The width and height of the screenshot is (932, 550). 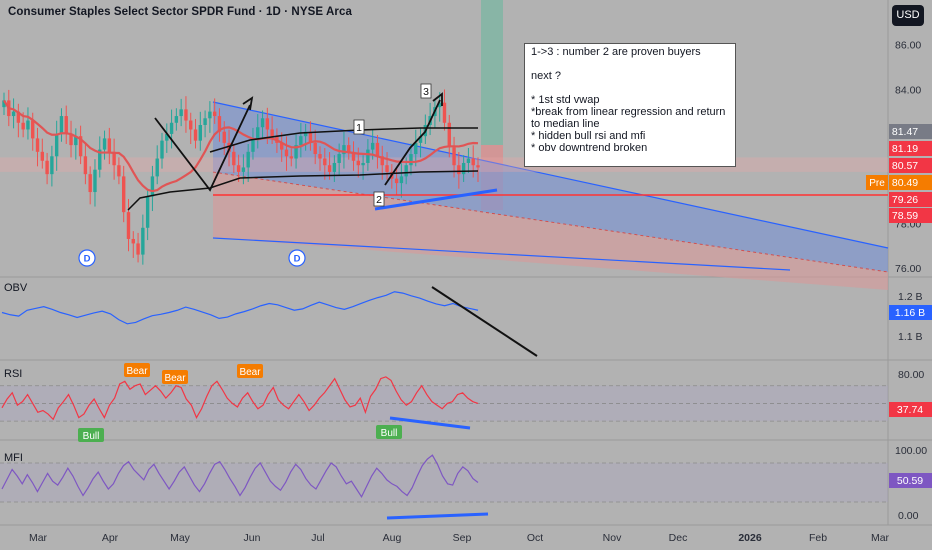 I want to click on wave-label-box, so click(x=379, y=199).